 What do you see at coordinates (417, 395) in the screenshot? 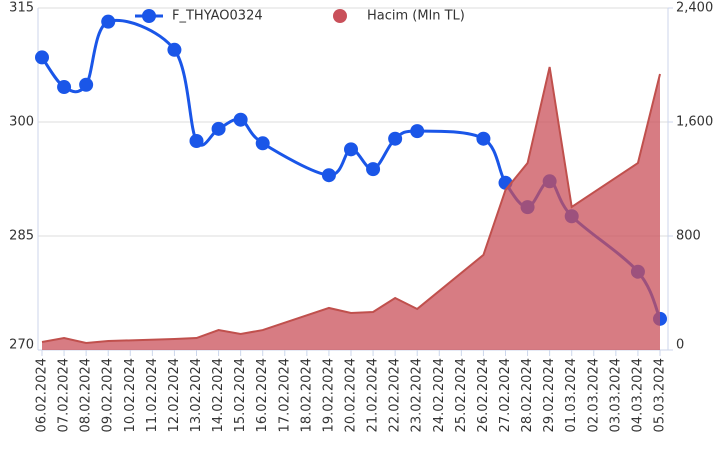
I see `x-tick-label: 23.02.2024` at bounding box center [417, 395].